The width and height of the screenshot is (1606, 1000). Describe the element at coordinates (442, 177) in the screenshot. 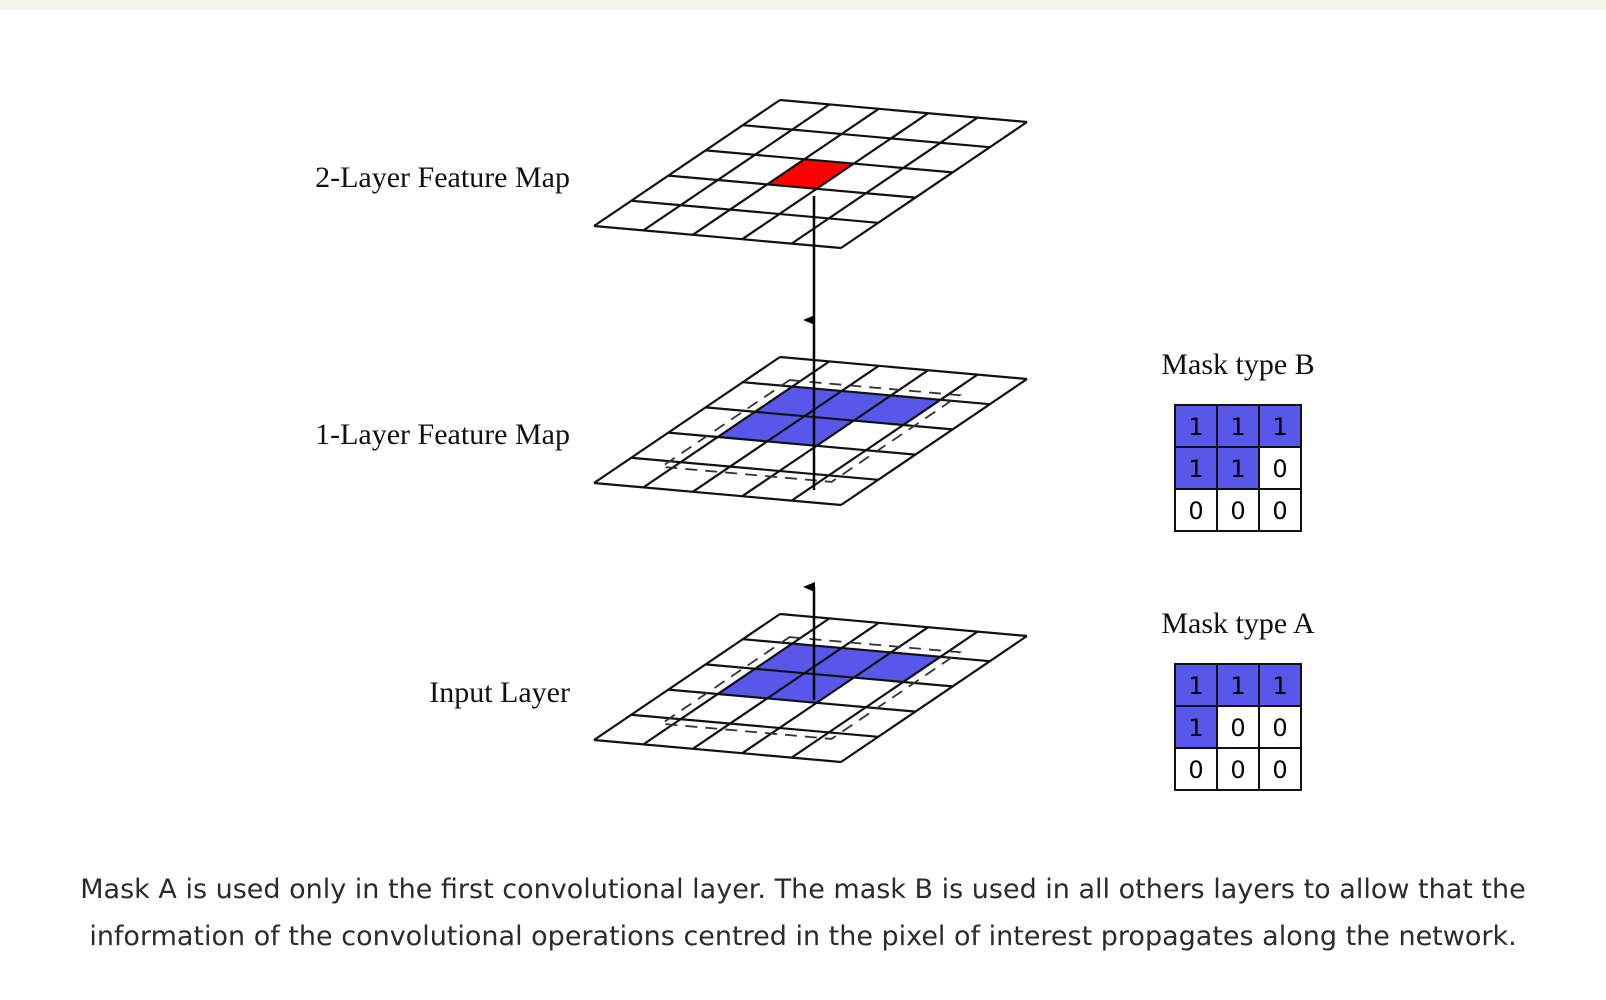

I see `layer-2-label: 2-Layer Feature Map` at that location.